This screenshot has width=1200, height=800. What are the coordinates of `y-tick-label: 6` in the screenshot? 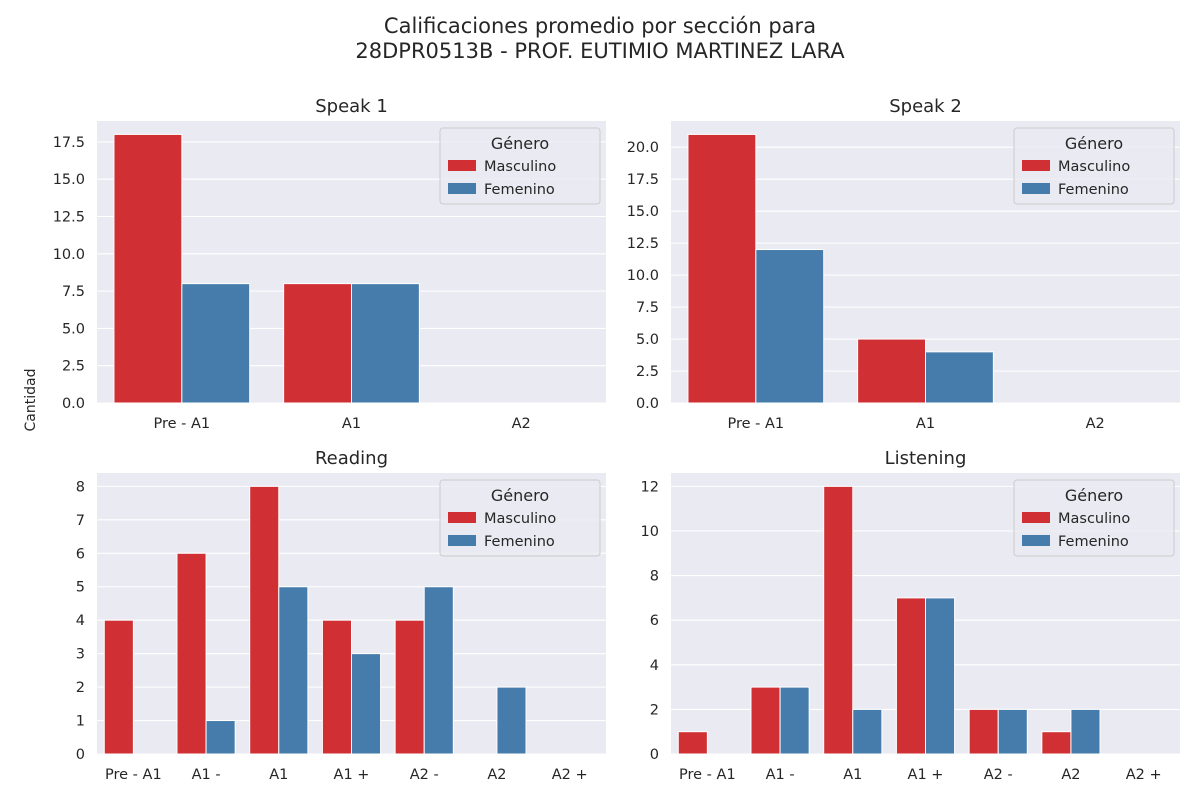 It's located at (654, 621).